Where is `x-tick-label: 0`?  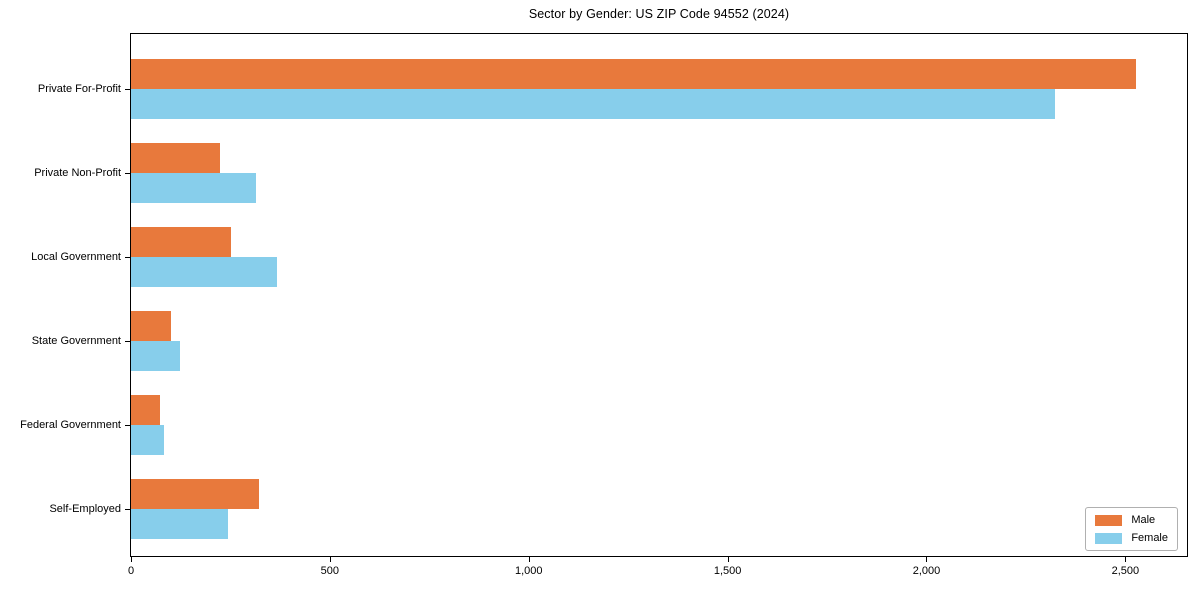
x-tick-label: 0 is located at coordinates (131, 571).